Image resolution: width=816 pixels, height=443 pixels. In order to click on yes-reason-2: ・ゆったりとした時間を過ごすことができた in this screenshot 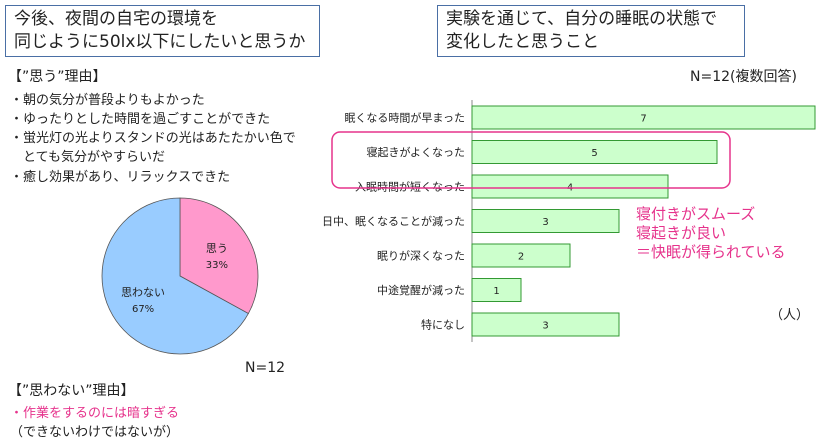, I will do `click(140, 119)`.